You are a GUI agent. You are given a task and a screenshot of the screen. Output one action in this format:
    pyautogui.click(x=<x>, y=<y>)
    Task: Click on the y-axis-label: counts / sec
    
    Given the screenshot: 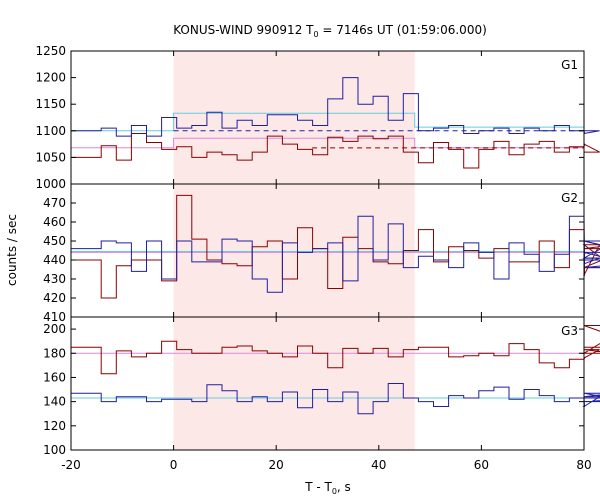 What is the action you would take?
    pyautogui.click(x=12, y=250)
    